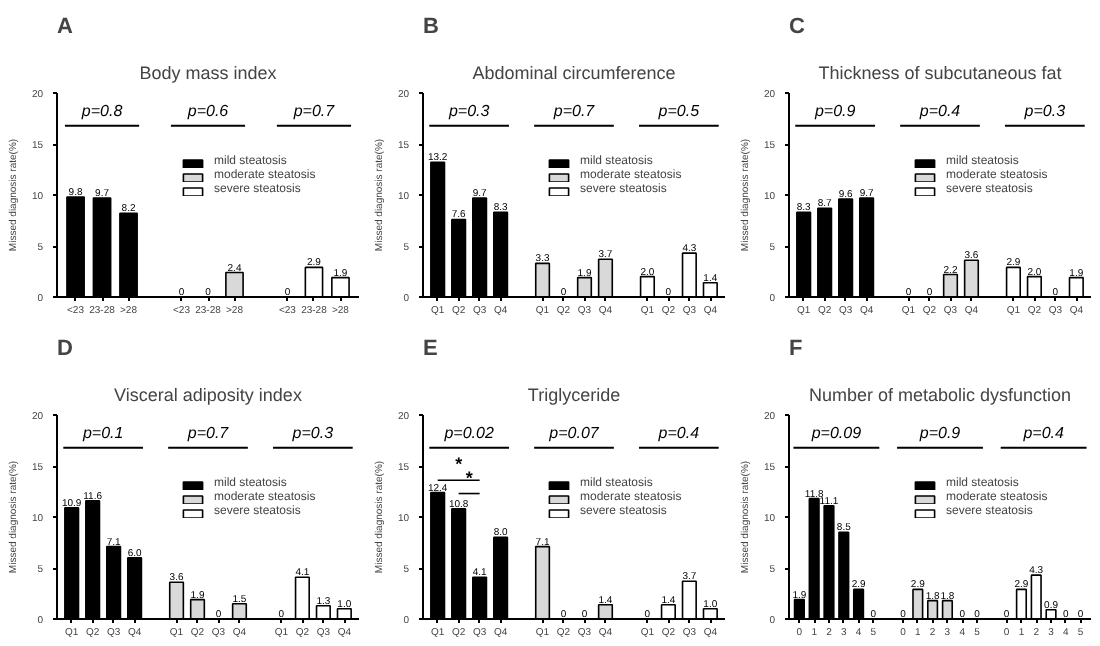 This screenshot has height=646, width=1100. I want to click on annotation: p=0.1, so click(102, 432).